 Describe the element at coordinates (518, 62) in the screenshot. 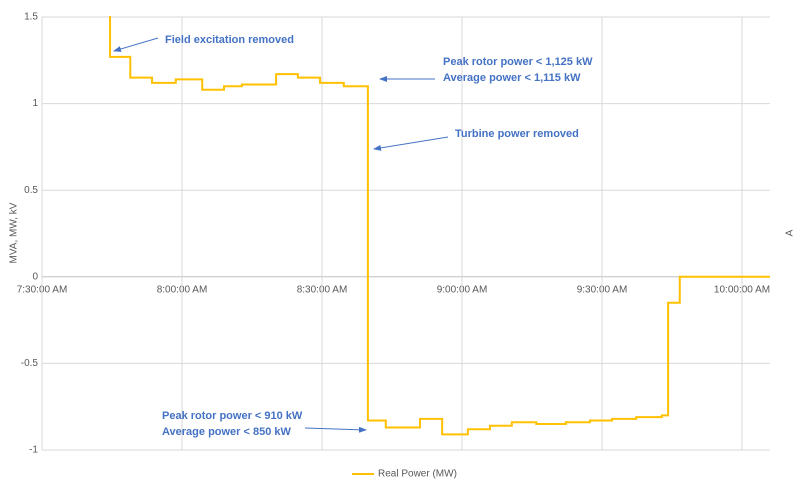

I see `annotation: Peak rotor power < 1,125 kW` at that location.